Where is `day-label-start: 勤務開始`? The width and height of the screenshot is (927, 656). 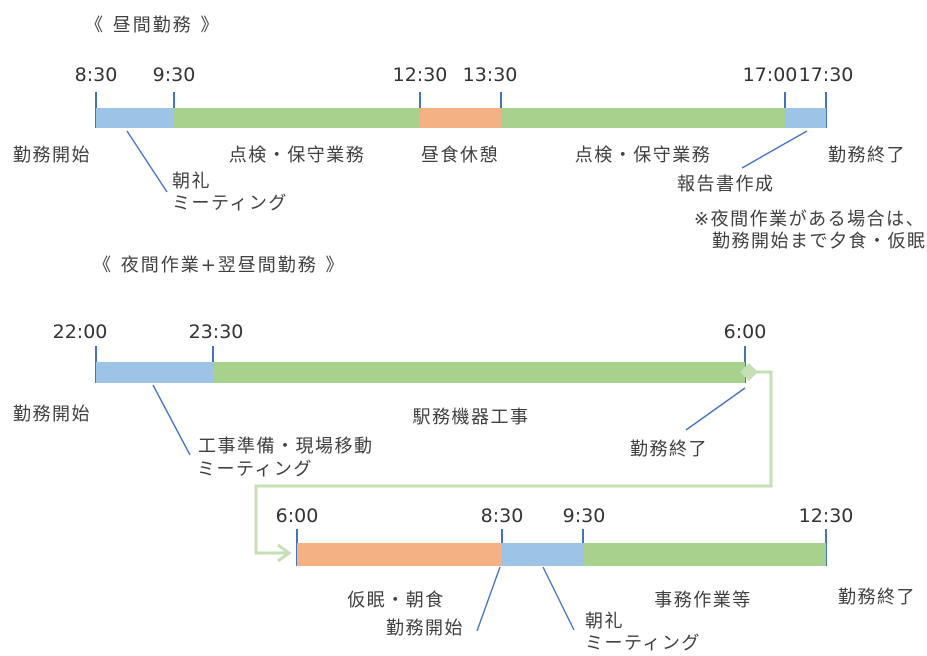 day-label-start: 勤務開始 is located at coordinates (52, 155).